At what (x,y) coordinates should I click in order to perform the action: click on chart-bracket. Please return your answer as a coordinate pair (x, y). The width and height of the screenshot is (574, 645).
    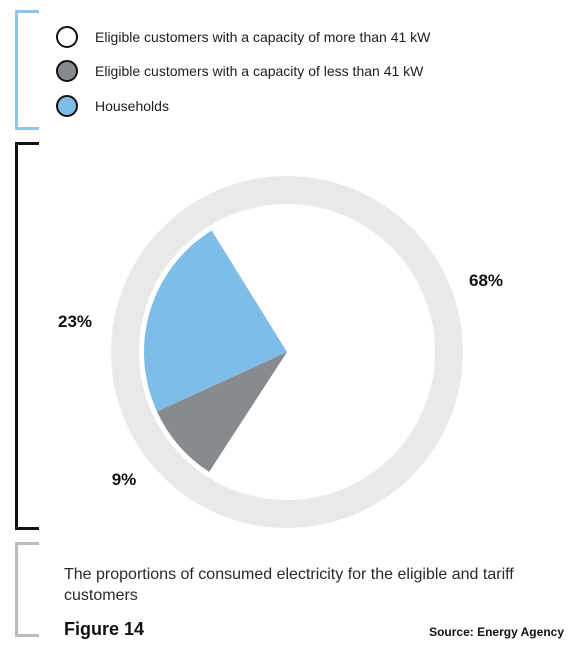
    Looking at the image, I should click on (27, 336).